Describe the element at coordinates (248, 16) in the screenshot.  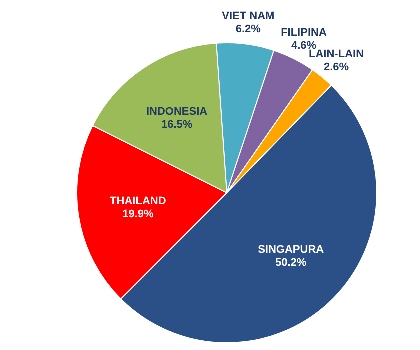
I see `slice-label: VIET NAM` at that location.